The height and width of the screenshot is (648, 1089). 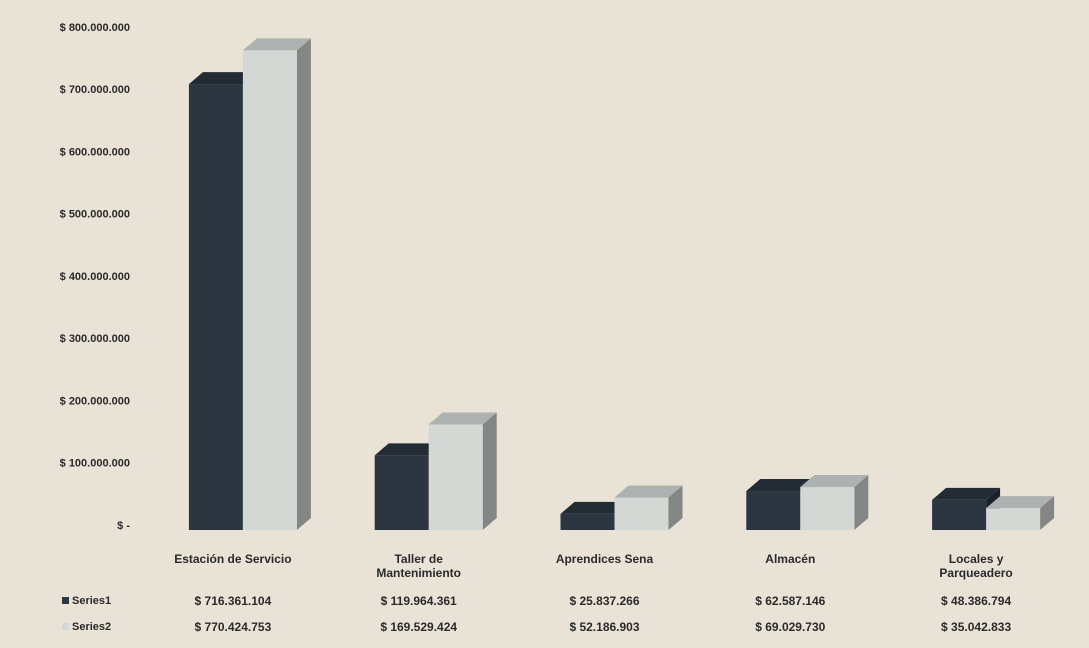 What do you see at coordinates (790, 601) in the screenshot?
I see `value-label: $ 62.587.146` at bounding box center [790, 601].